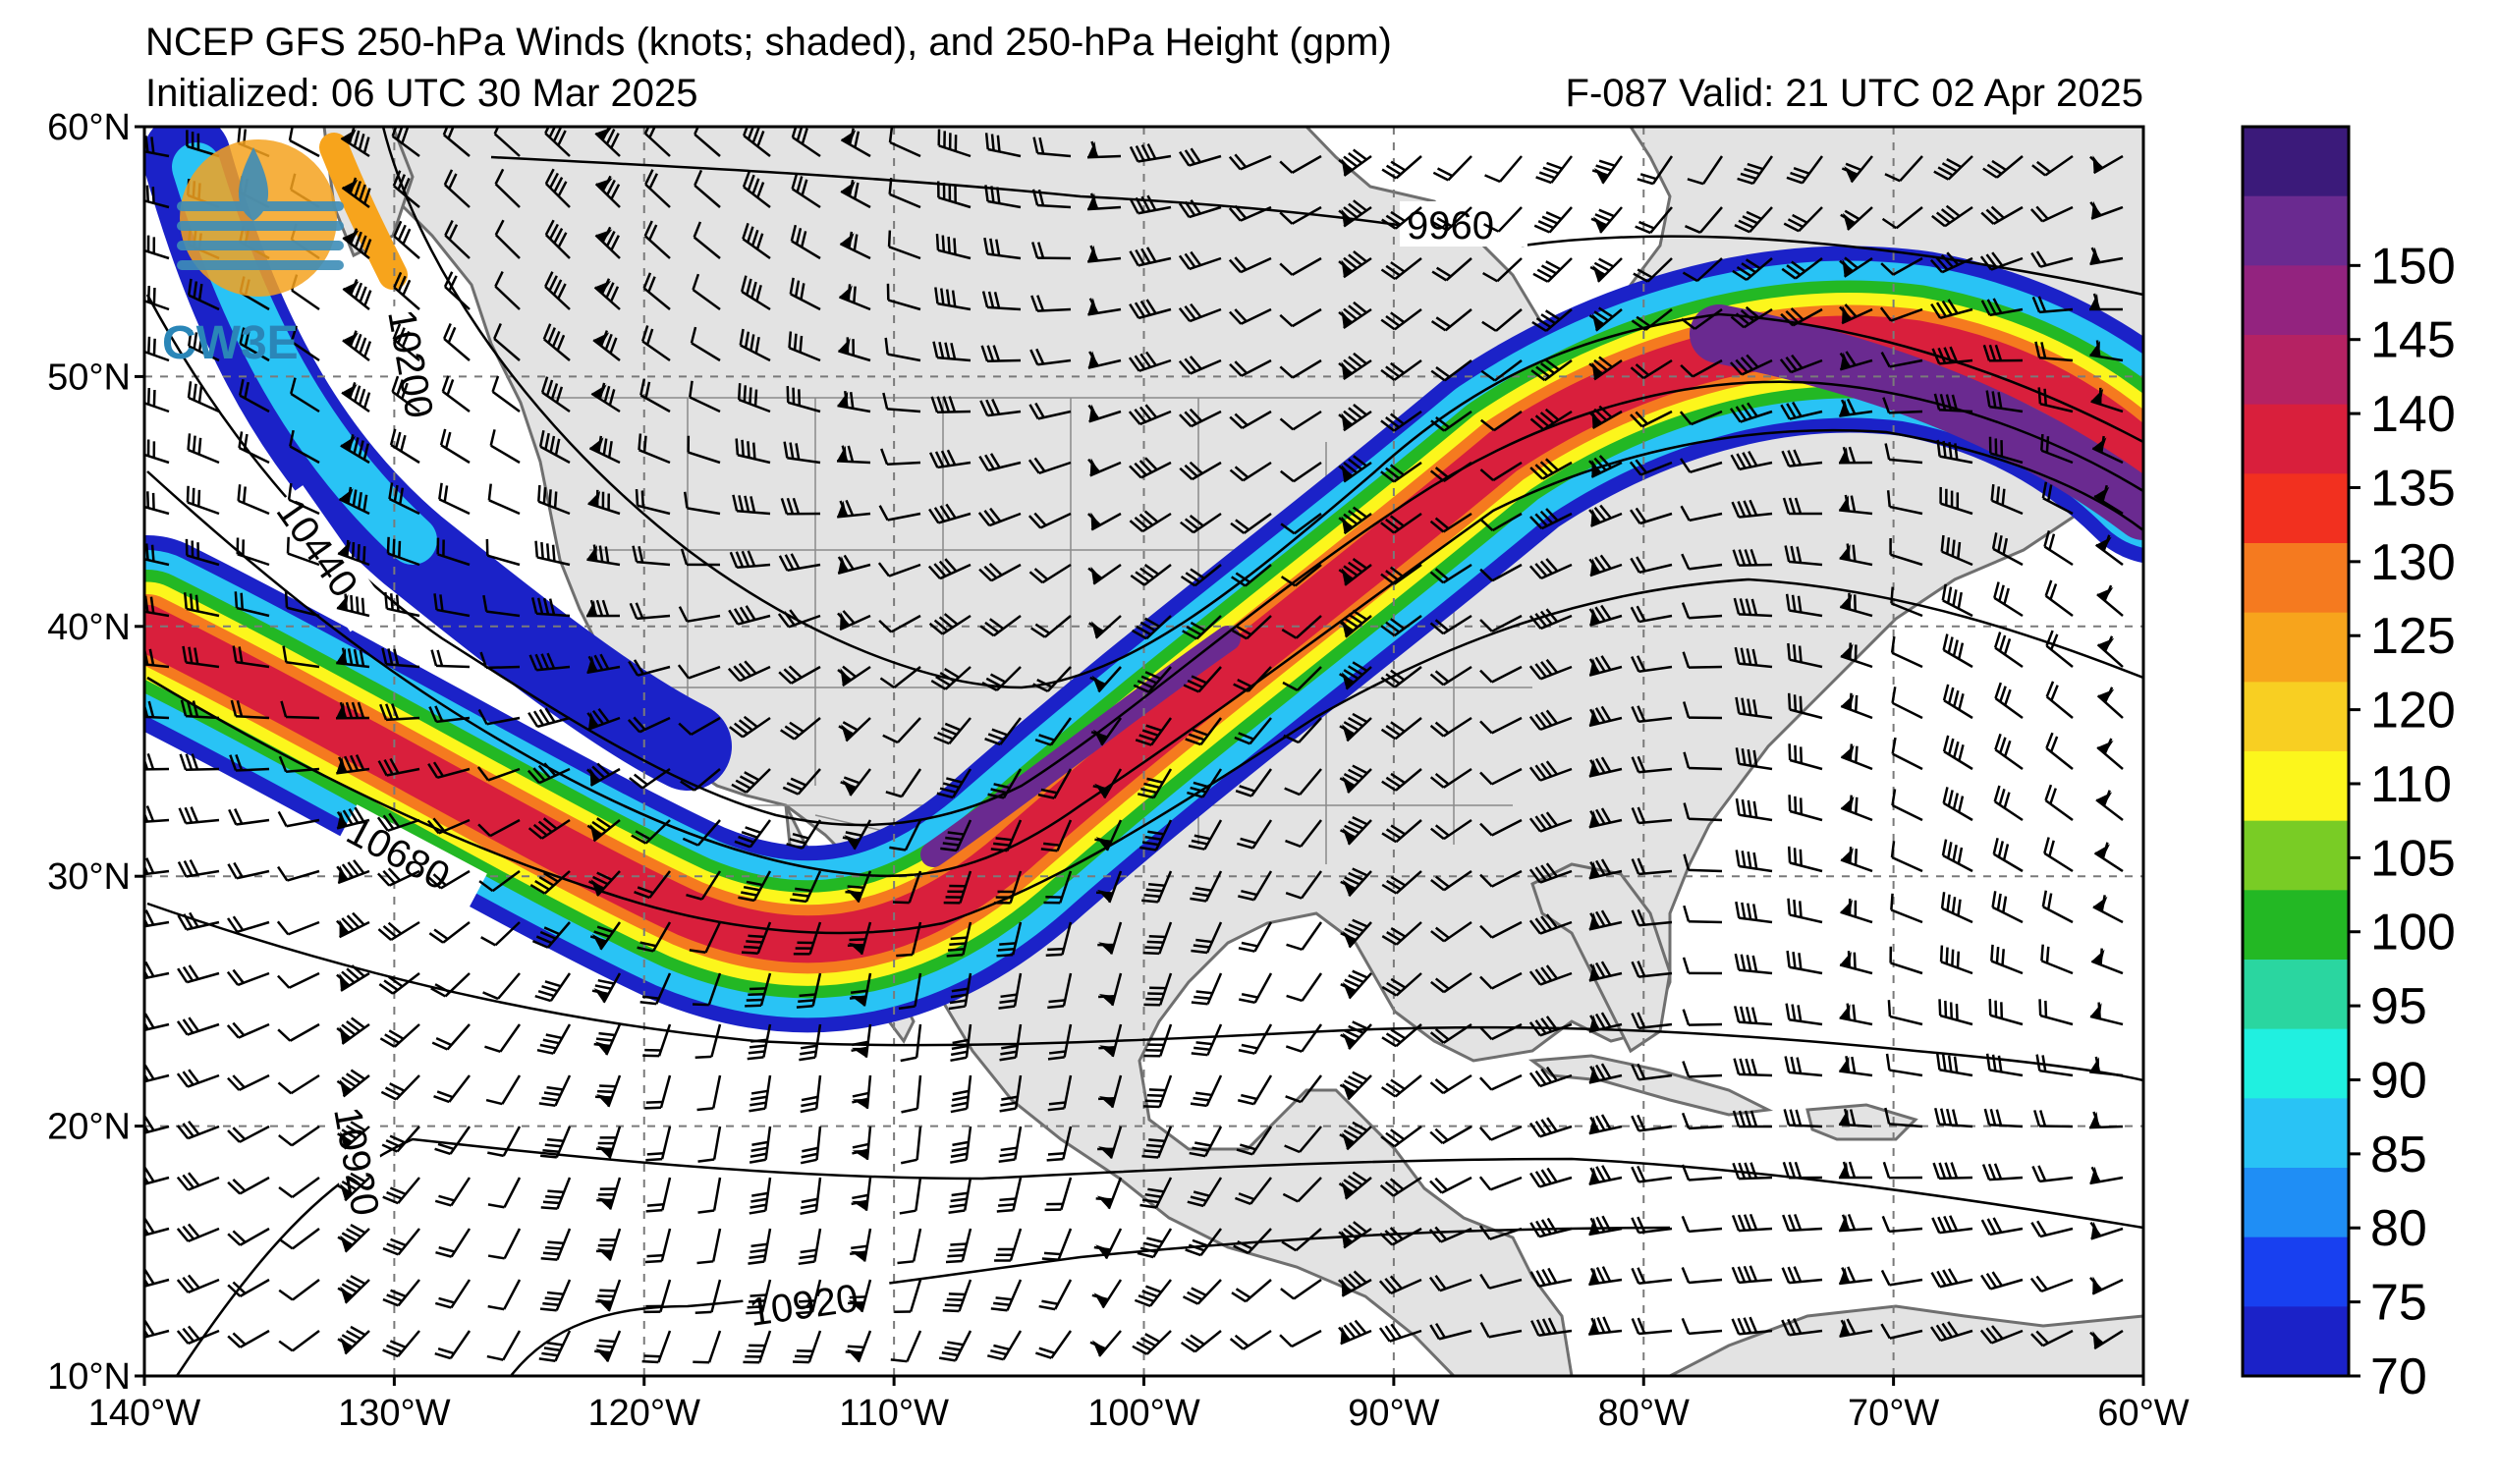 The width and height of the screenshot is (2498, 1484). I want to click on colorbar-segment, so click(2296, 508).